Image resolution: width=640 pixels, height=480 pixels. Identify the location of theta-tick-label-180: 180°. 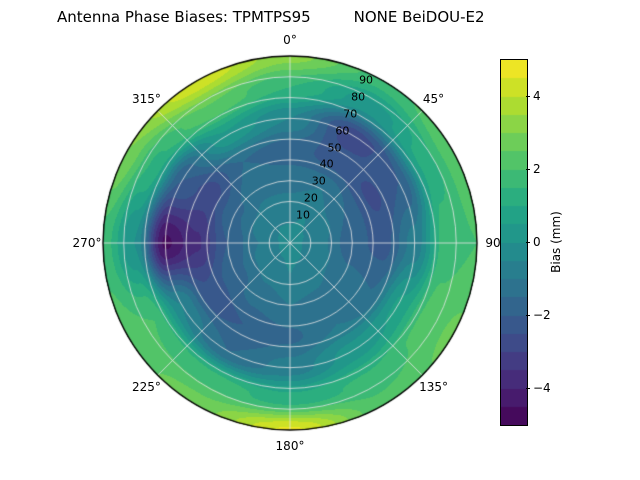
(290, 446).